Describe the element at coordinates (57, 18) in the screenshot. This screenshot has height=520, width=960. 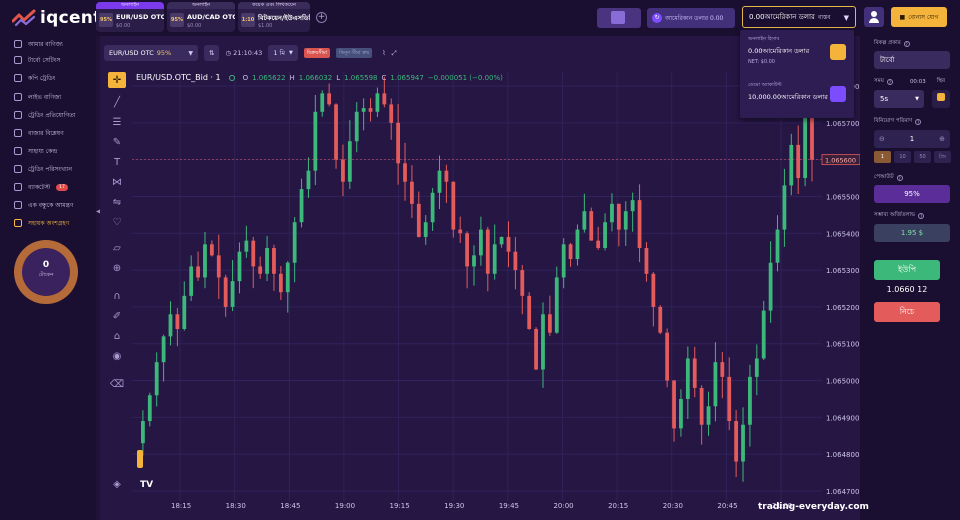
I see `brand-logo: iqcent` at that location.